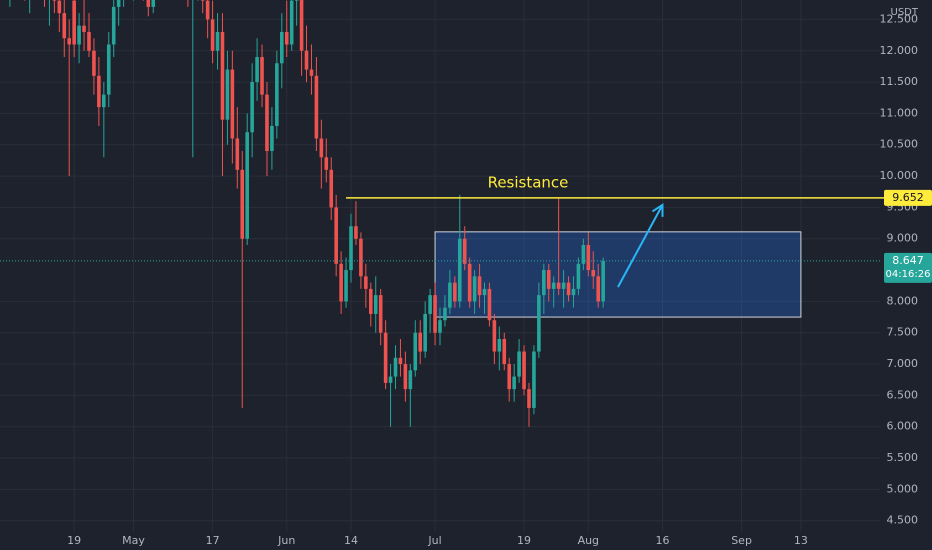 The width and height of the screenshot is (932, 550). What do you see at coordinates (908, 197) in the screenshot?
I see `resistance-tag` at bounding box center [908, 197].